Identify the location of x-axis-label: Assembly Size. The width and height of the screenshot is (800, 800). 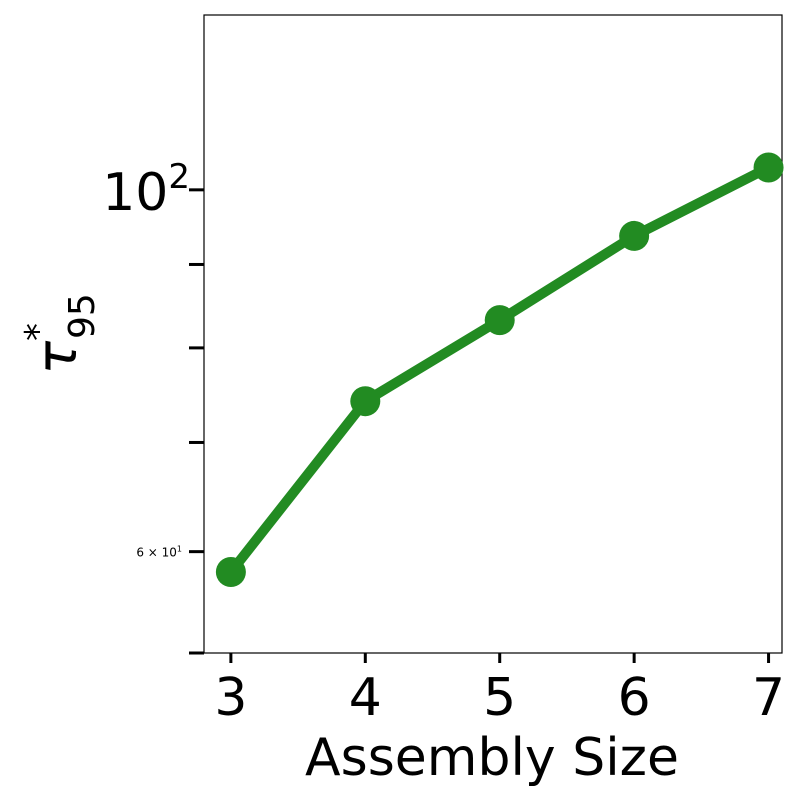
(492, 758).